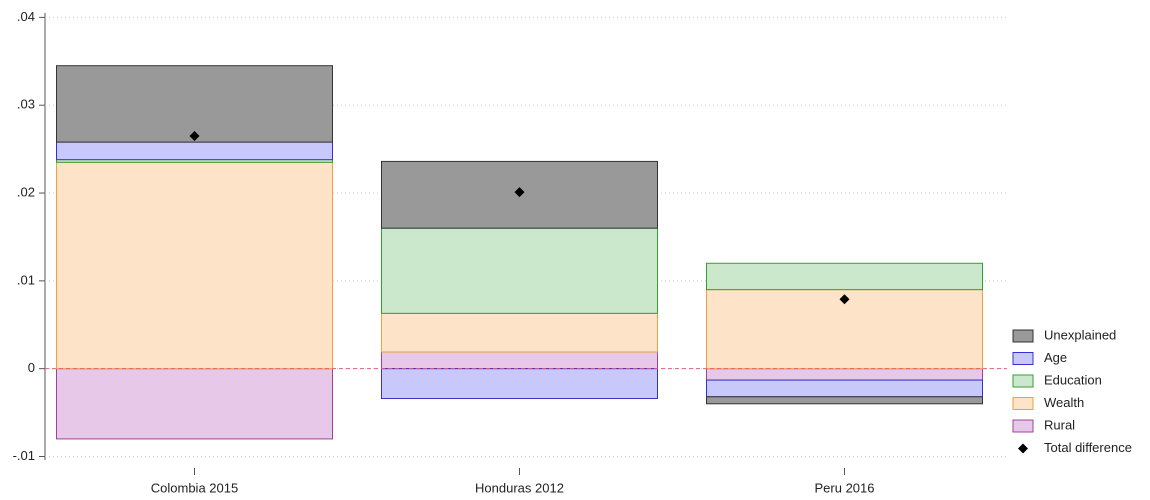  What do you see at coordinates (1080, 334) in the screenshot?
I see `legend-label: Unexplained` at bounding box center [1080, 334].